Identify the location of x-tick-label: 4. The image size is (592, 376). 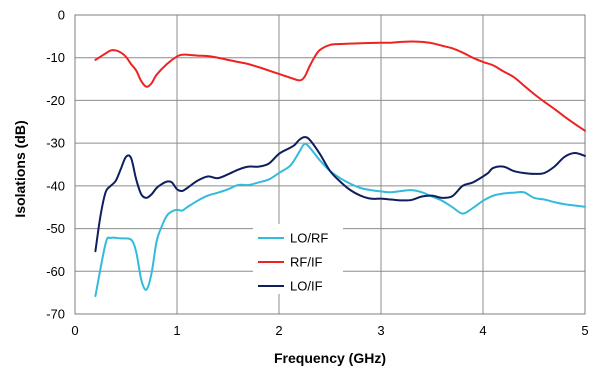
(482, 330).